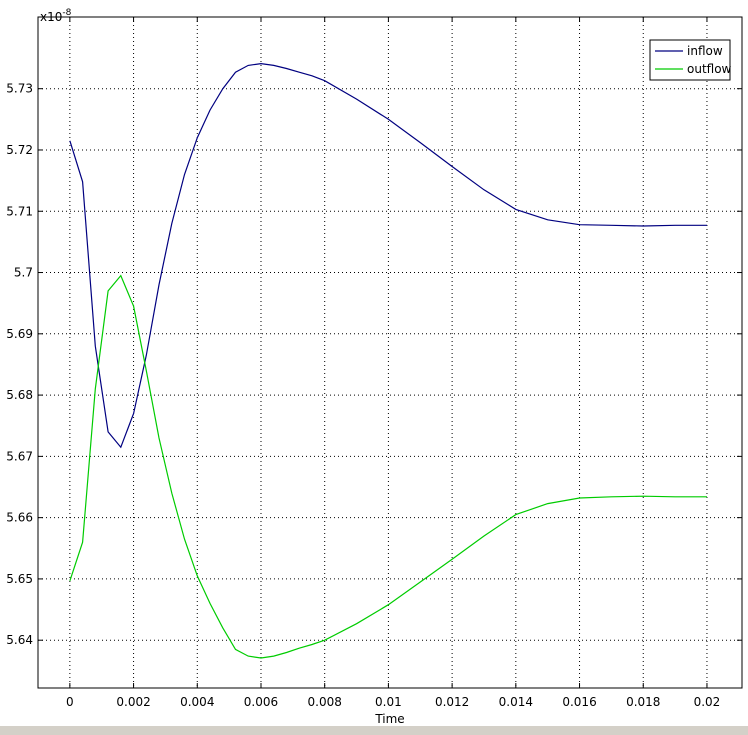 The image size is (748, 735). What do you see at coordinates (70, 702) in the screenshot?
I see `x-tick-label: 0` at bounding box center [70, 702].